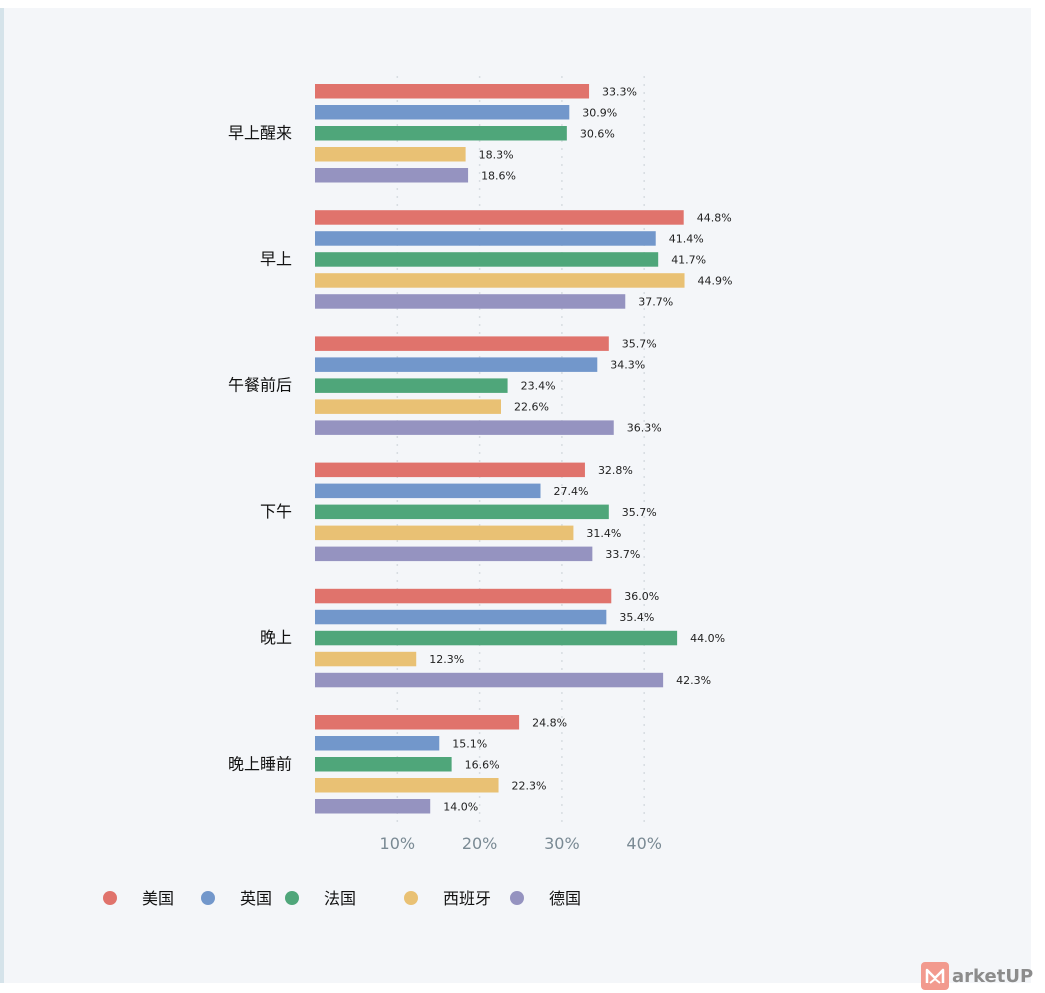 This screenshot has width=1045, height=993. I want to click on legend-label: 法国, so click(340, 898).